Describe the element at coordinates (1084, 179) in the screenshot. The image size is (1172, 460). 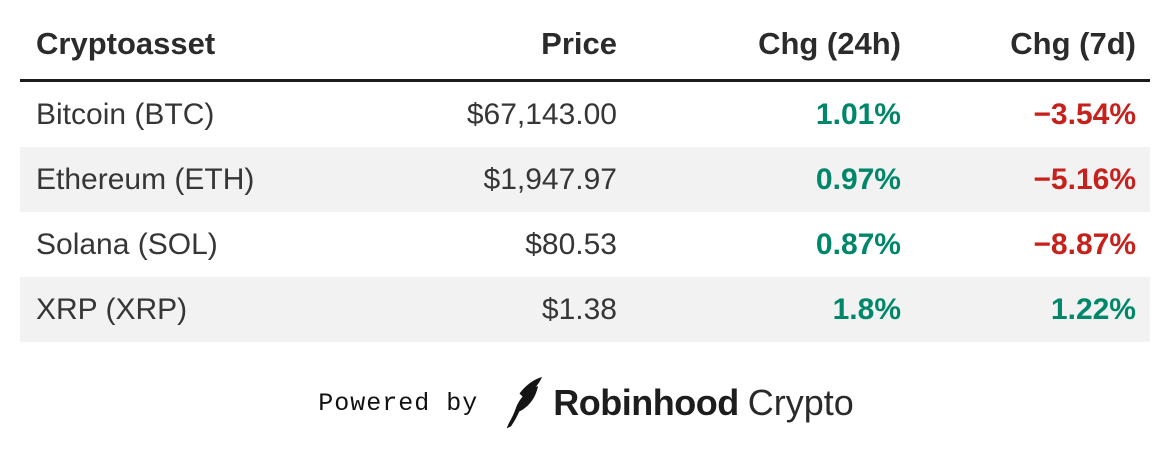
I see `asset-chg-7d: −5.16%` at that location.